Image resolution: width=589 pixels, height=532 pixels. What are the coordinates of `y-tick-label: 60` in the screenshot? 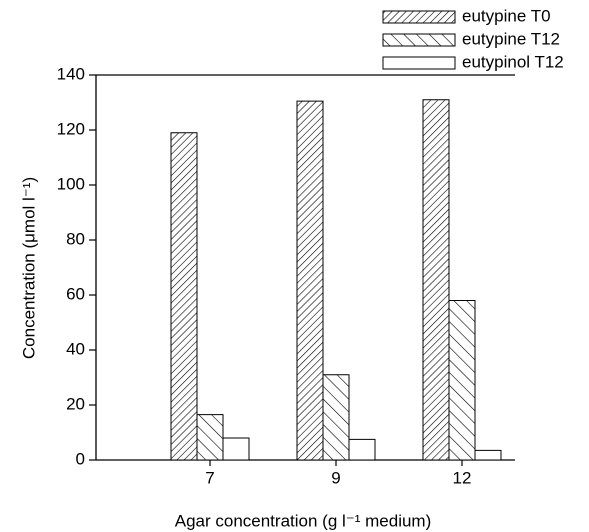 It's located at (75, 293).